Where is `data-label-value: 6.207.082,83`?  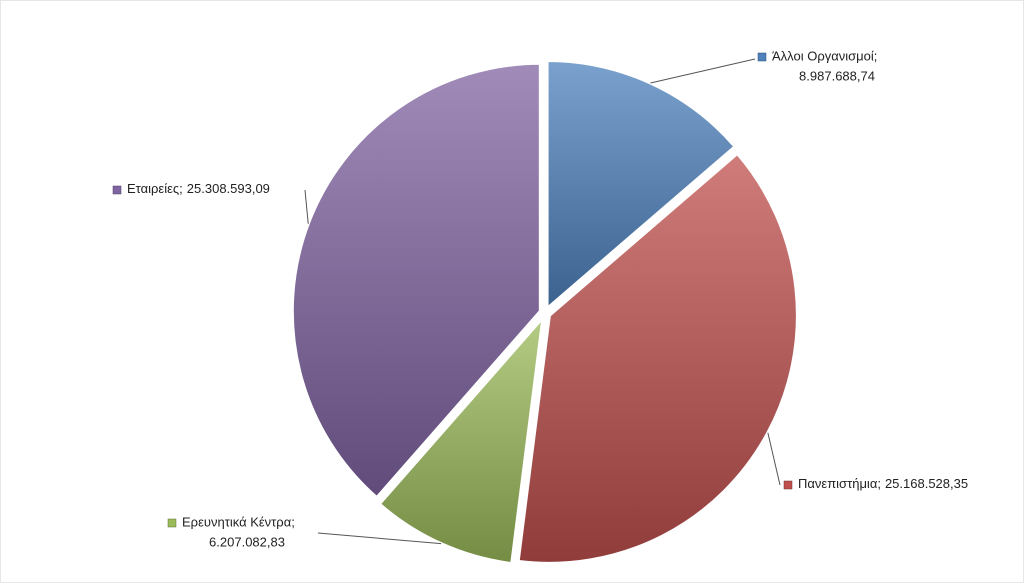
data-label-value: 6.207.082,83 is located at coordinates (247, 541).